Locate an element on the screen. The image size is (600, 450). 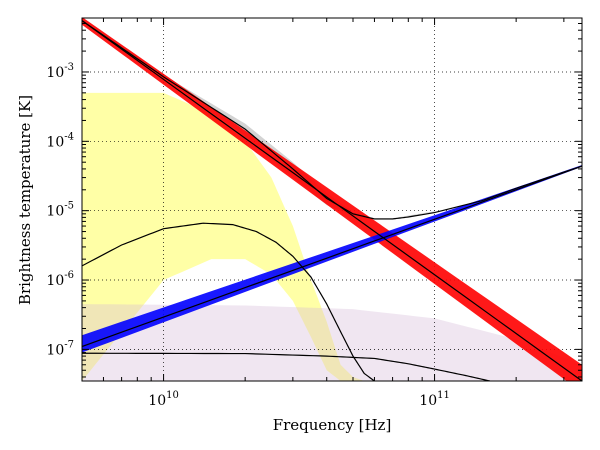
y-tick-label-2: 10⁻⁵ is located at coordinates (60, 210).